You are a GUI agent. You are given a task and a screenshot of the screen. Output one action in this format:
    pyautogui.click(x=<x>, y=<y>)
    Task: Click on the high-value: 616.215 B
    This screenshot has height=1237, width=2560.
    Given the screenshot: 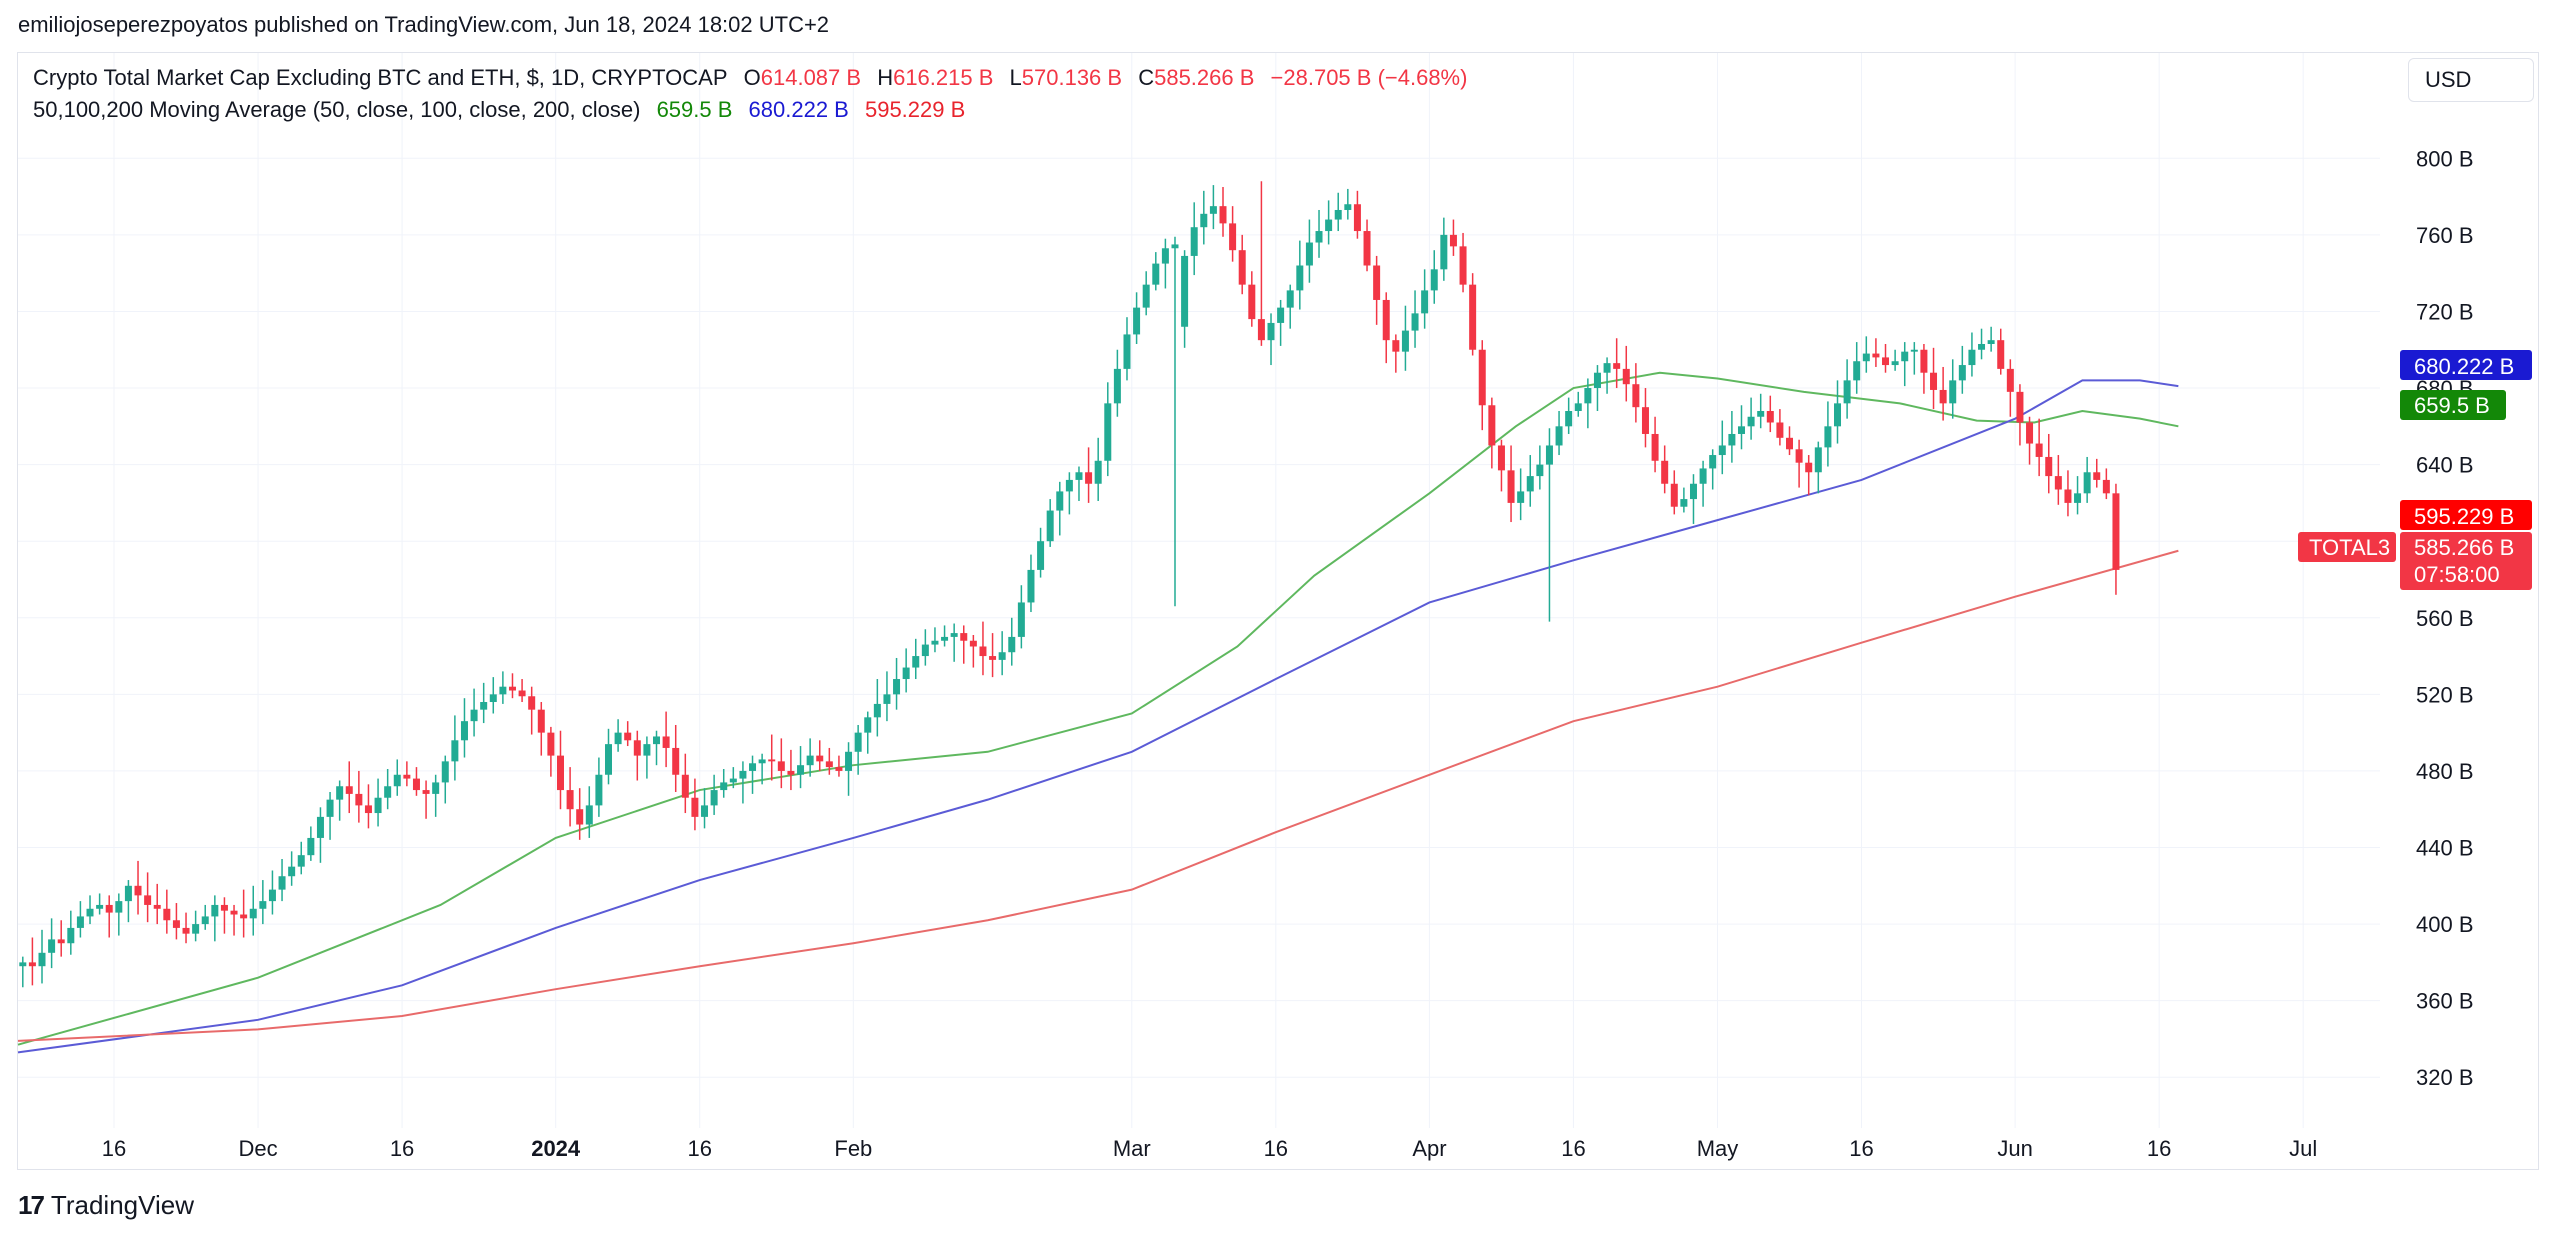 What is the action you would take?
    pyautogui.click(x=943, y=77)
    